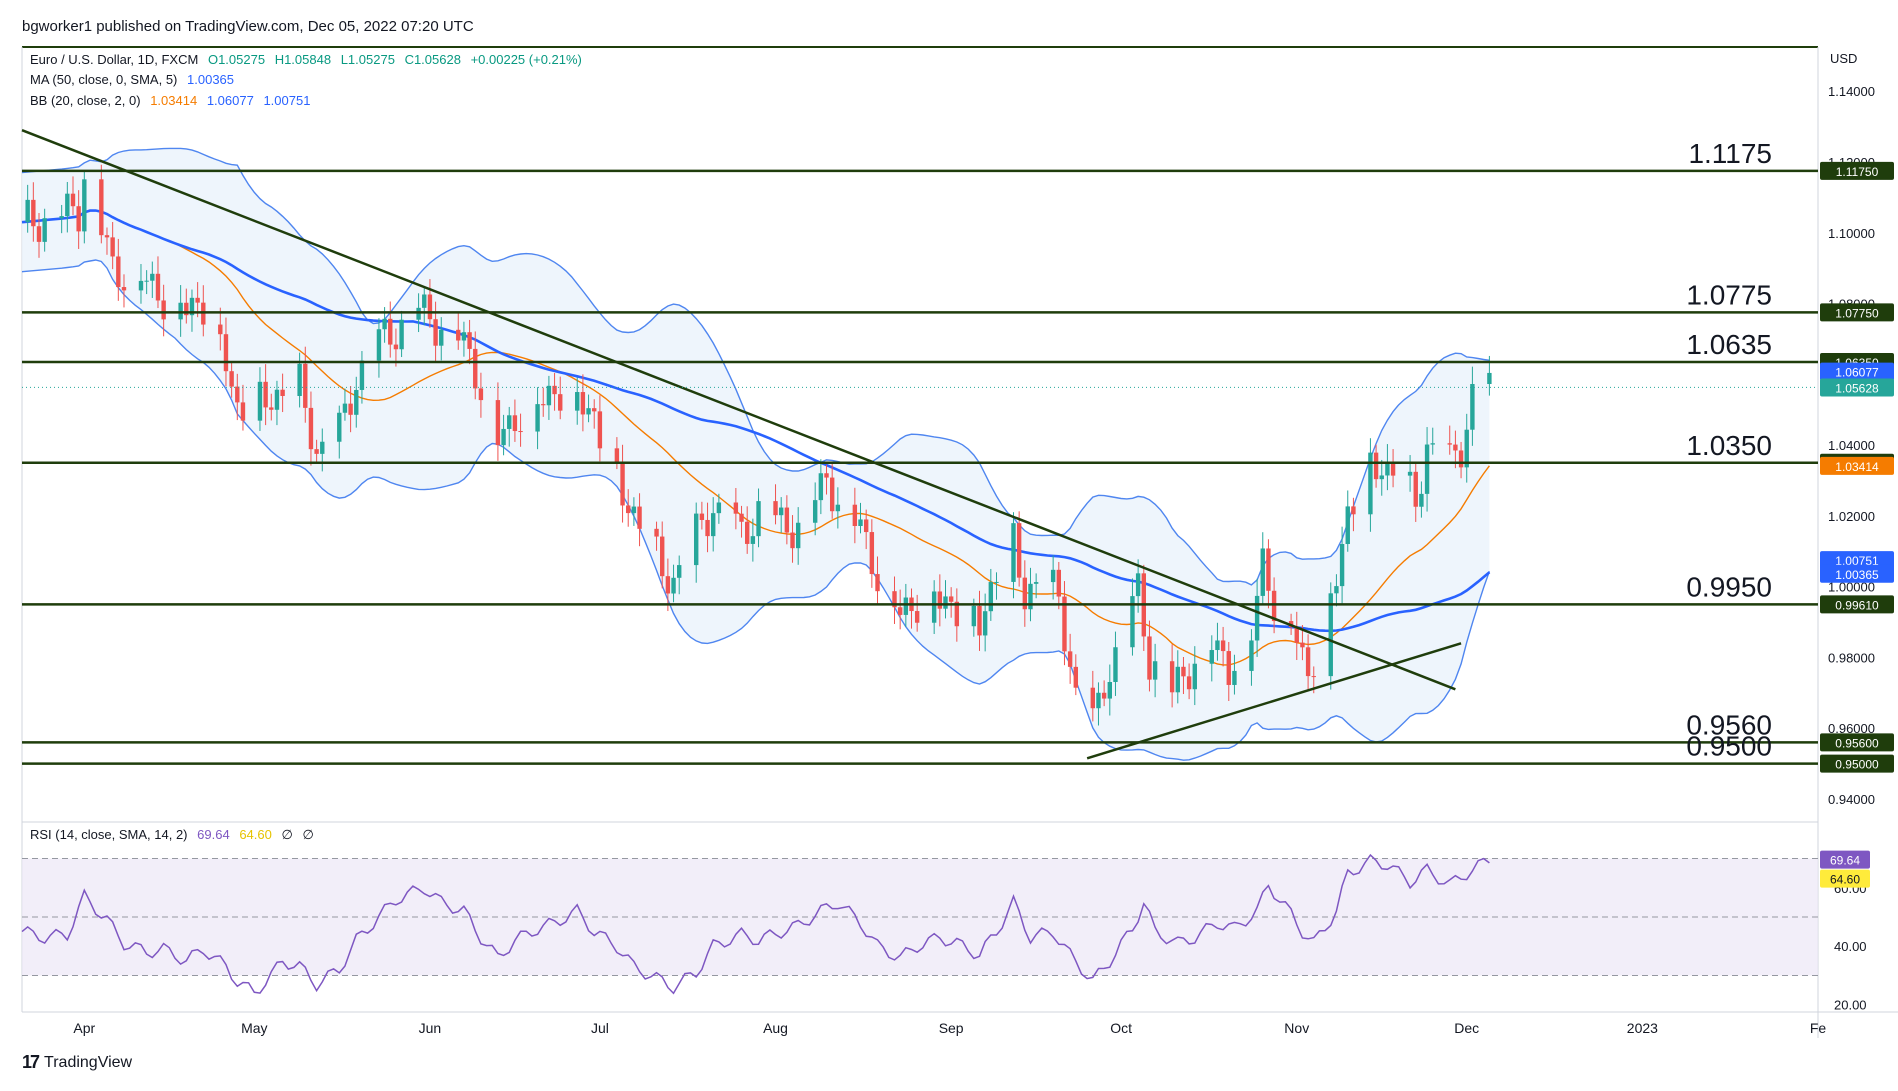  What do you see at coordinates (31, 1062) in the screenshot?
I see `tradingview-logo-icon: 17` at bounding box center [31, 1062].